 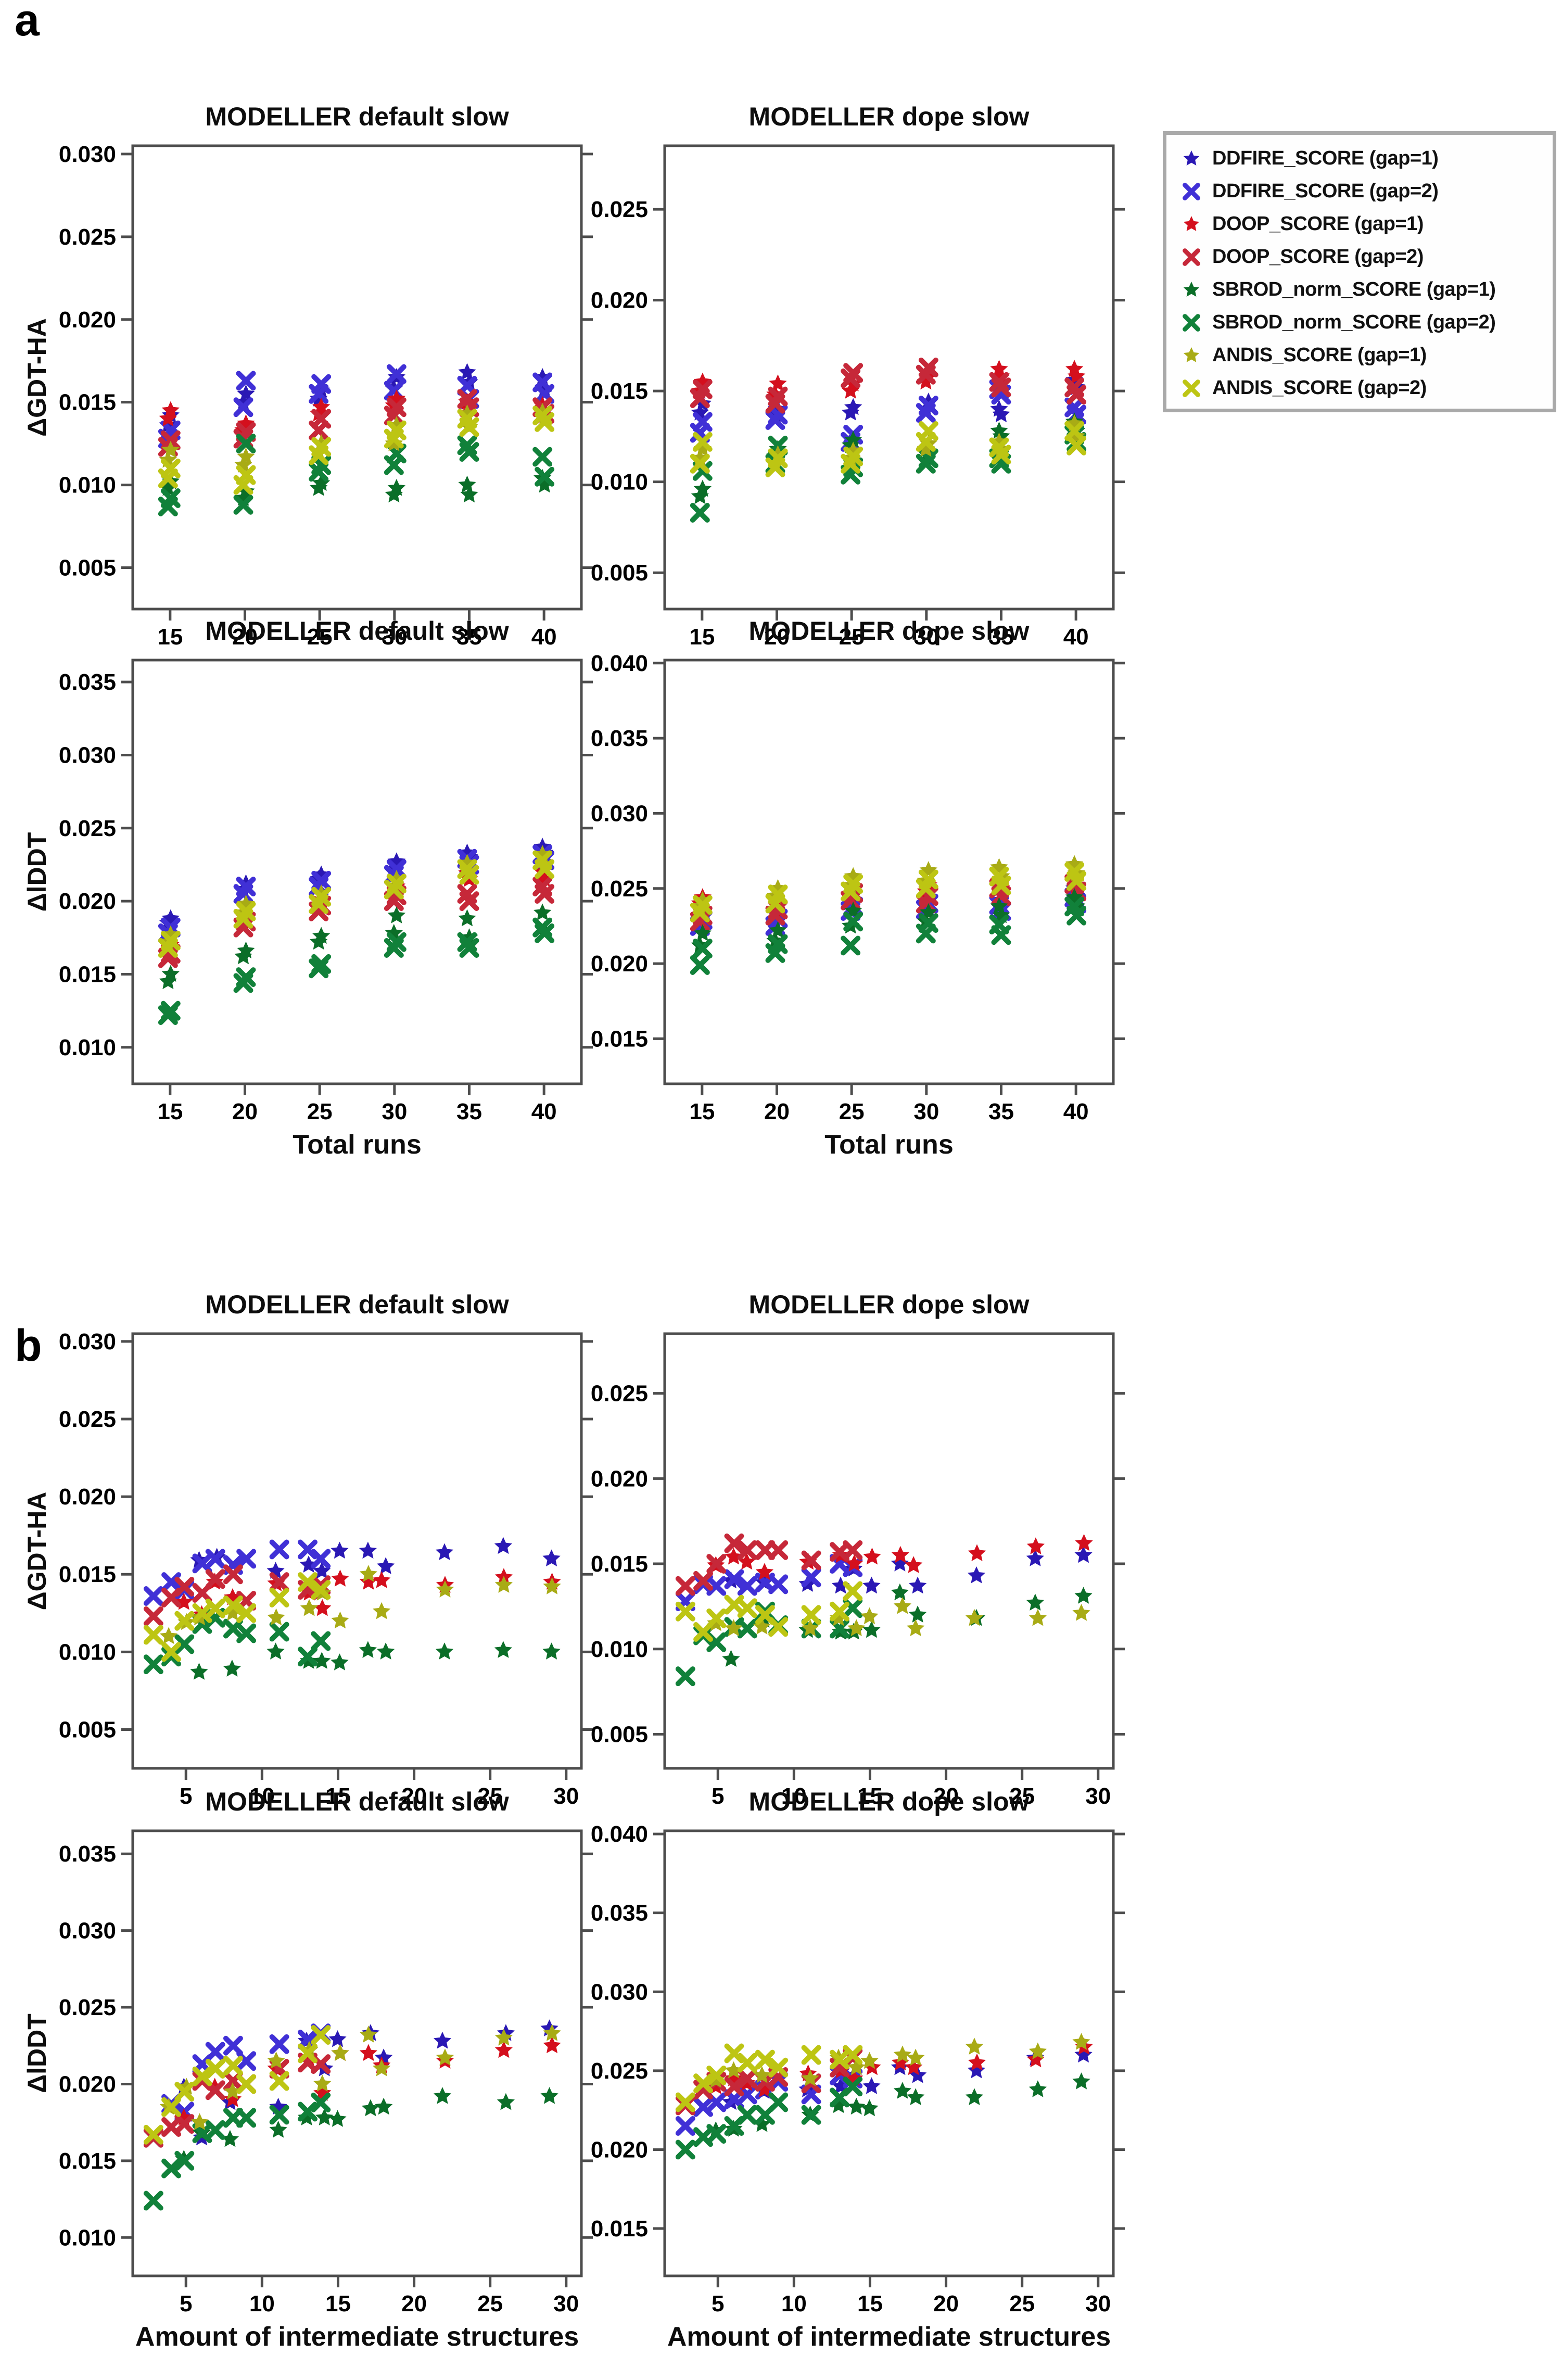 I want to click on legend-item: ANDIS_SCORE (gap=2), so click(x=1365, y=388).